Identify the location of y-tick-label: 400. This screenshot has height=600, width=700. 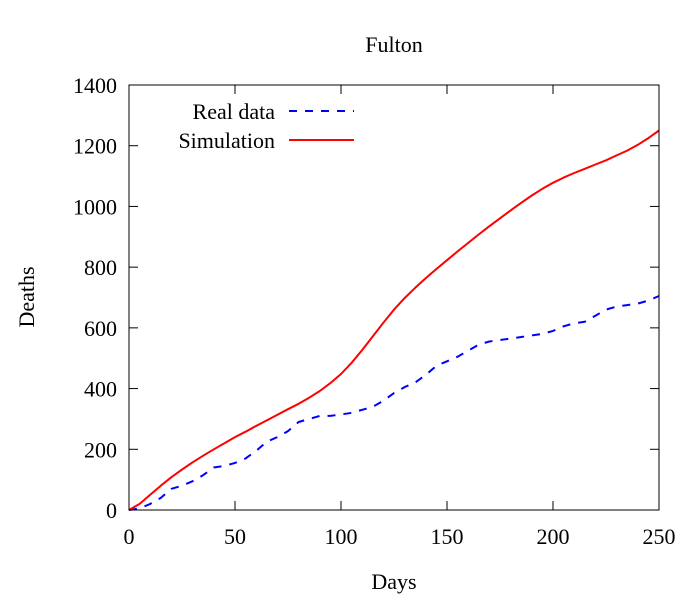
(100, 389).